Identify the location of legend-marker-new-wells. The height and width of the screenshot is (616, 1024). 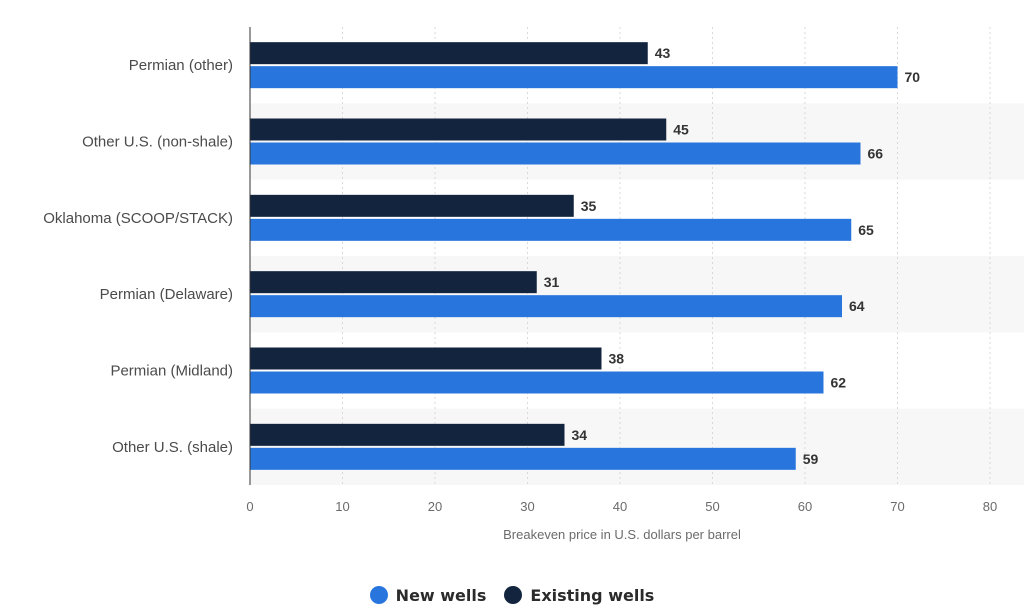
(378, 595).